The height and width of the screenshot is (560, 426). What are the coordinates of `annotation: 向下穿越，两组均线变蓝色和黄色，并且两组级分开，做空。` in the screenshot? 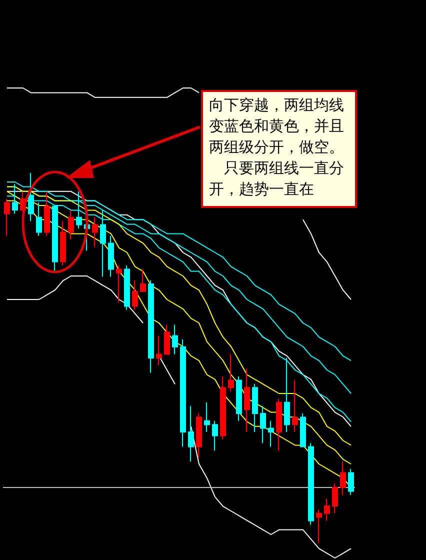 It's located at (277, 126).